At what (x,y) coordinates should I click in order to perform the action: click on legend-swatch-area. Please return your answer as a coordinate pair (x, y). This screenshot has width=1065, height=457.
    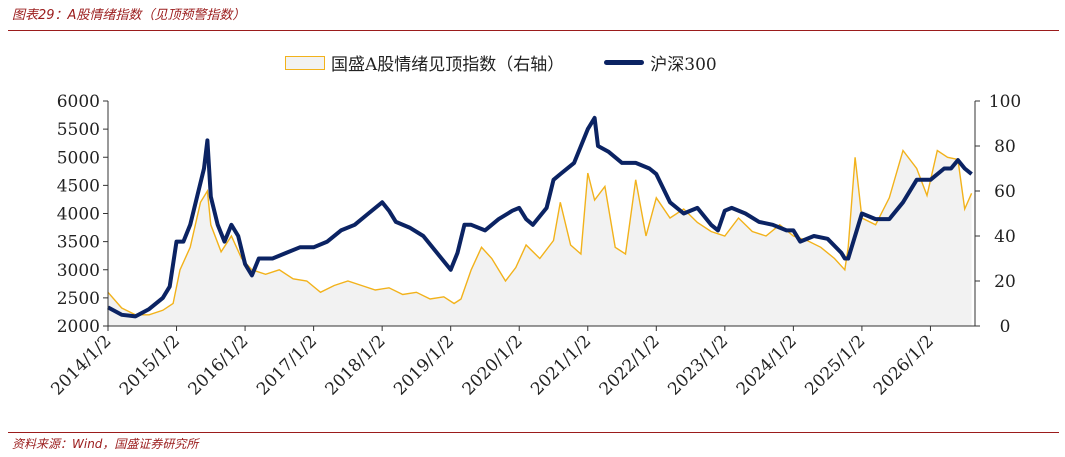
    Looking at the image, I should click on (305, 62).